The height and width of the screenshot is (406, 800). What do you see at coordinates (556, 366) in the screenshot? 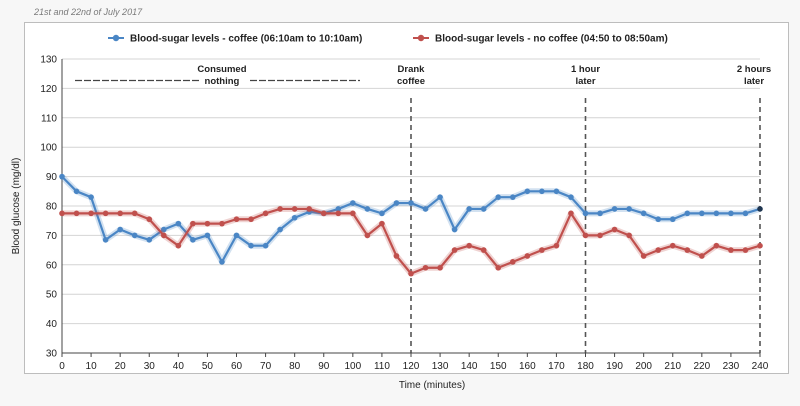
I see `x-tick-label: 170` at bounding box center [556, 366].